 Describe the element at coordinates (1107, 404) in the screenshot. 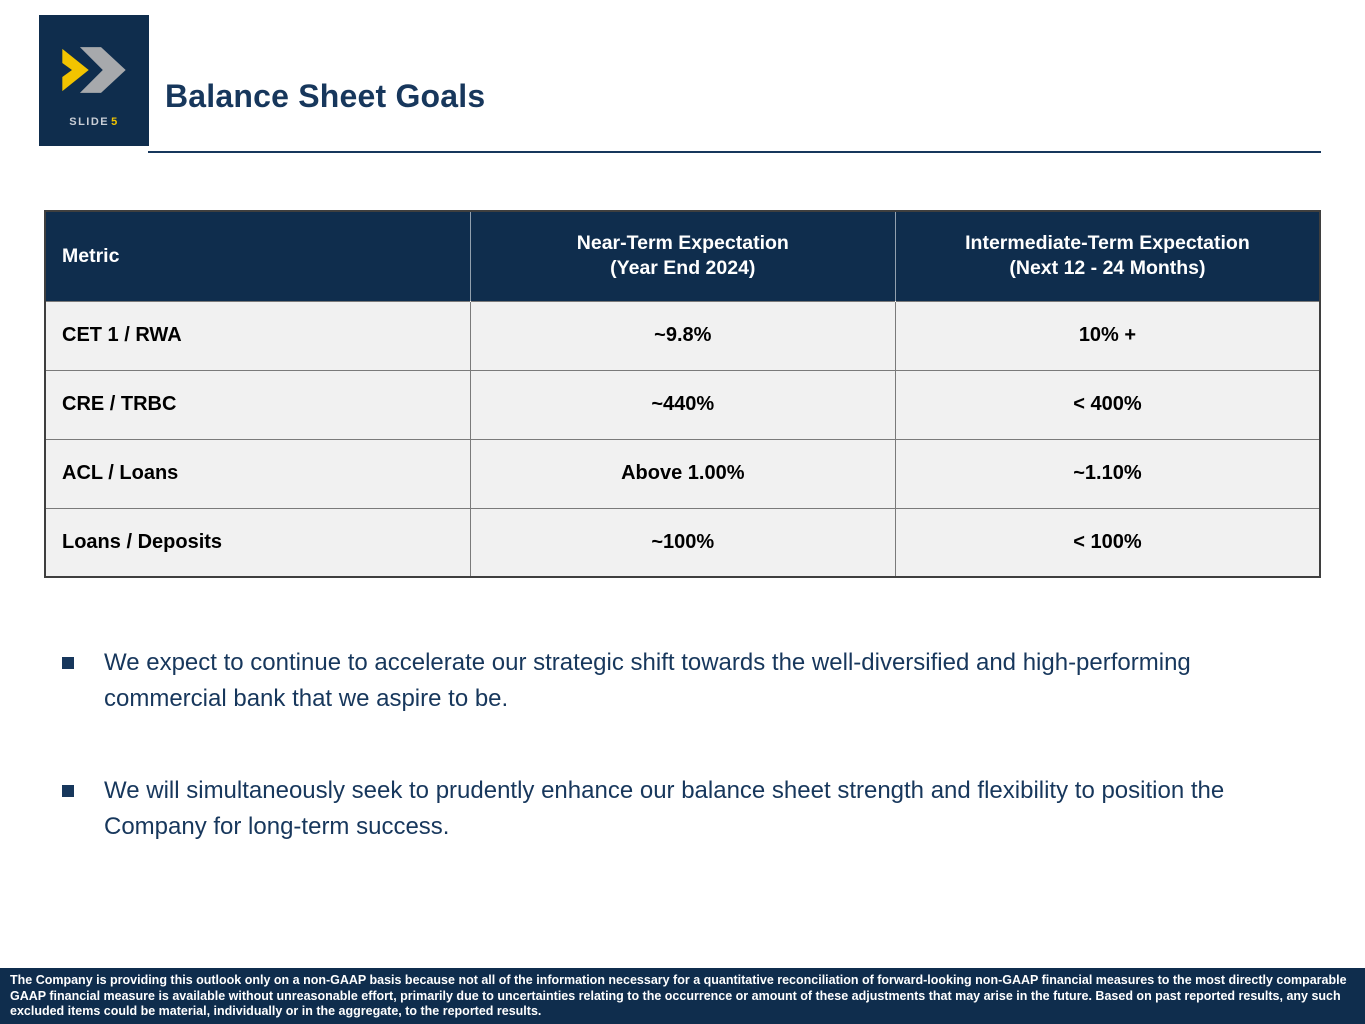

I see `intermediate-term-cell: < 400%` at that location.